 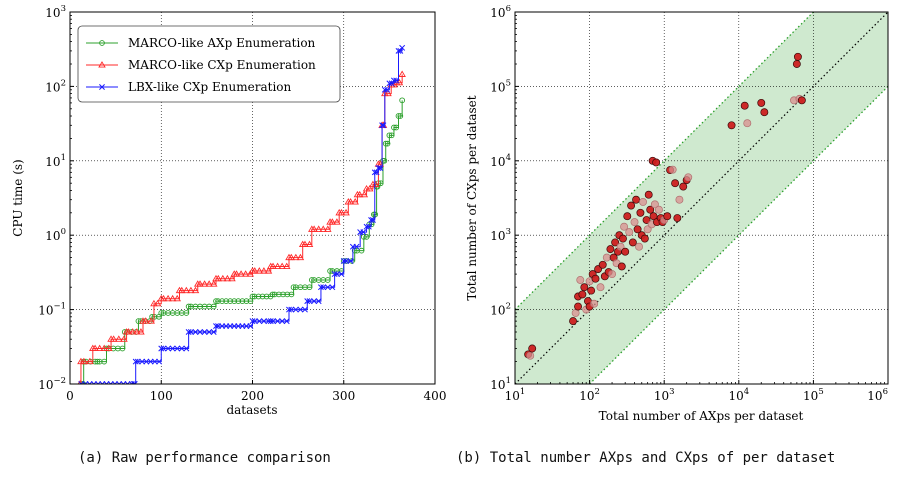 What do you see at coordinates (472, 197) in the screenshot?
I see `y-axis-label: Total number of CXps per dataset` at bounding box center [472, 197].